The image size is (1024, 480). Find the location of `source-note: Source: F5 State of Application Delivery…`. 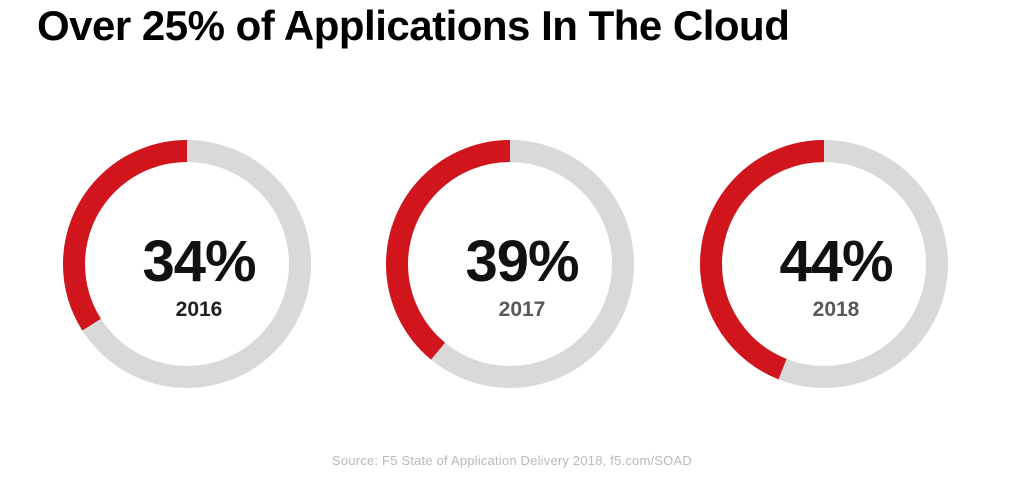

source-note: Source: F5 State of Application Delivery… is located at coordinates (512, 460).